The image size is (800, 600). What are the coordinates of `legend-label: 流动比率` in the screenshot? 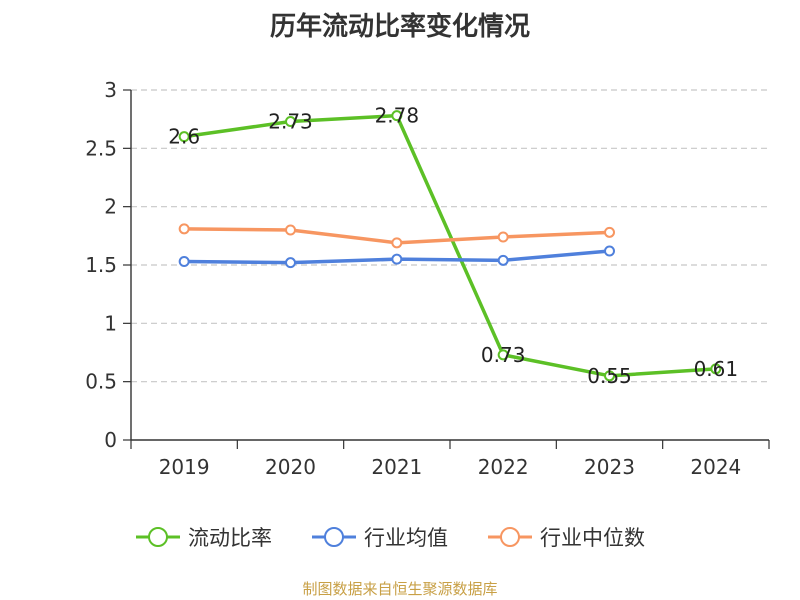 It's located at (230, 538).